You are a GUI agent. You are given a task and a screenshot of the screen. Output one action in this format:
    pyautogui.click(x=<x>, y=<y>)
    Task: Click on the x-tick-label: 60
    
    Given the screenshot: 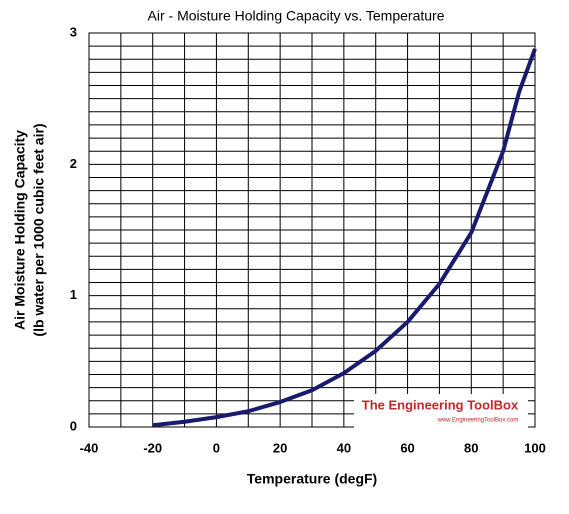 What is the action you would take?
    pyautogui.click(x=407, y=447)
    